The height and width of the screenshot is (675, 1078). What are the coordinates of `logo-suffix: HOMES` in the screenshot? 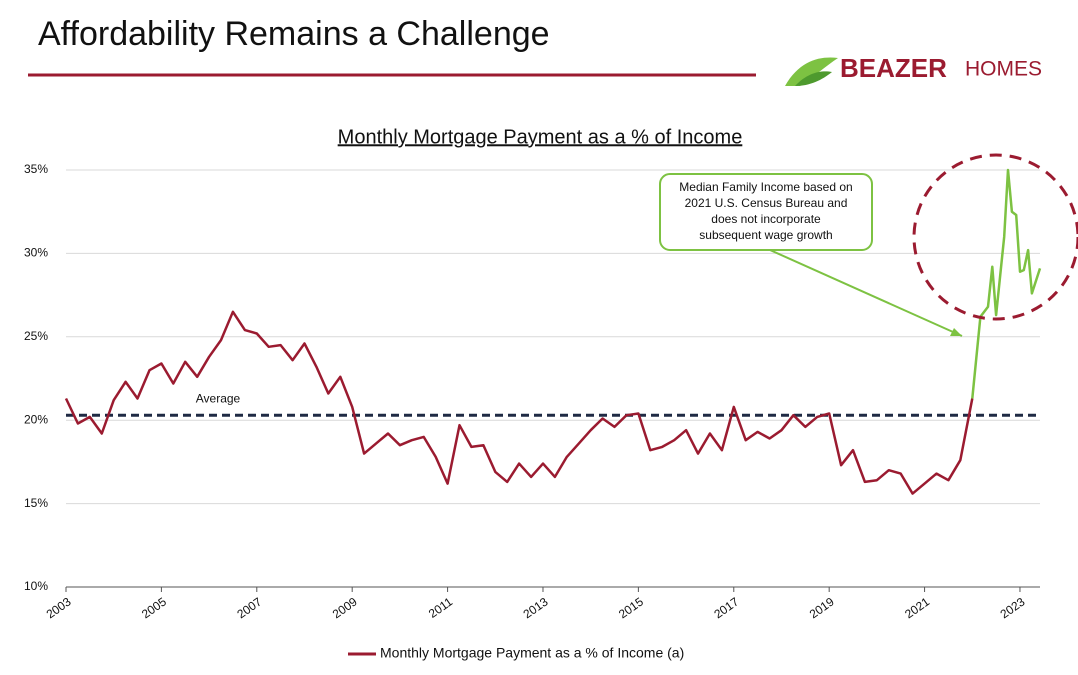 It's located at (1003, 69).